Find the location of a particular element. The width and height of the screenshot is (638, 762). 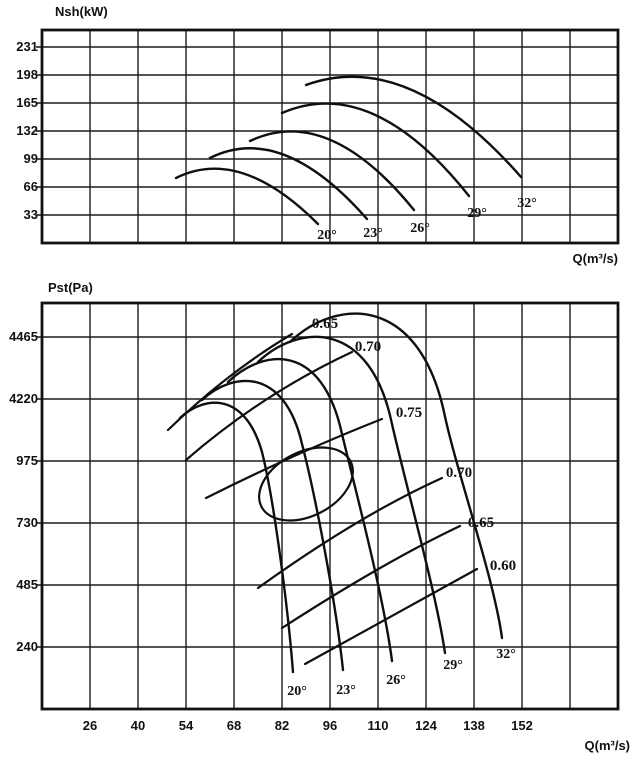

shaft-power-curves is located at coordinates (348, 150).